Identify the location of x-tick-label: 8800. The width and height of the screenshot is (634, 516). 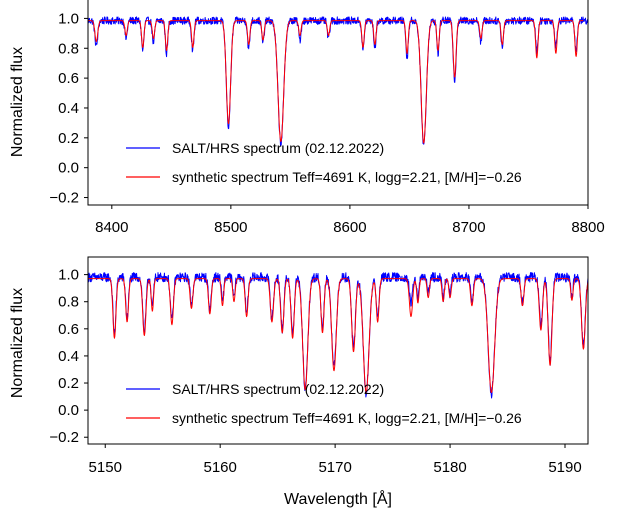
(587, 227).